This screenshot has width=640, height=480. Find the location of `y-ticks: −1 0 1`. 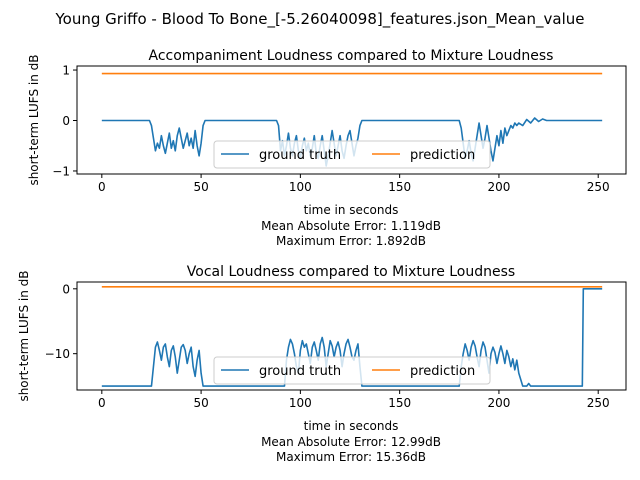

y-ticks: −1 0 1 is located at coordinates (64, 121).